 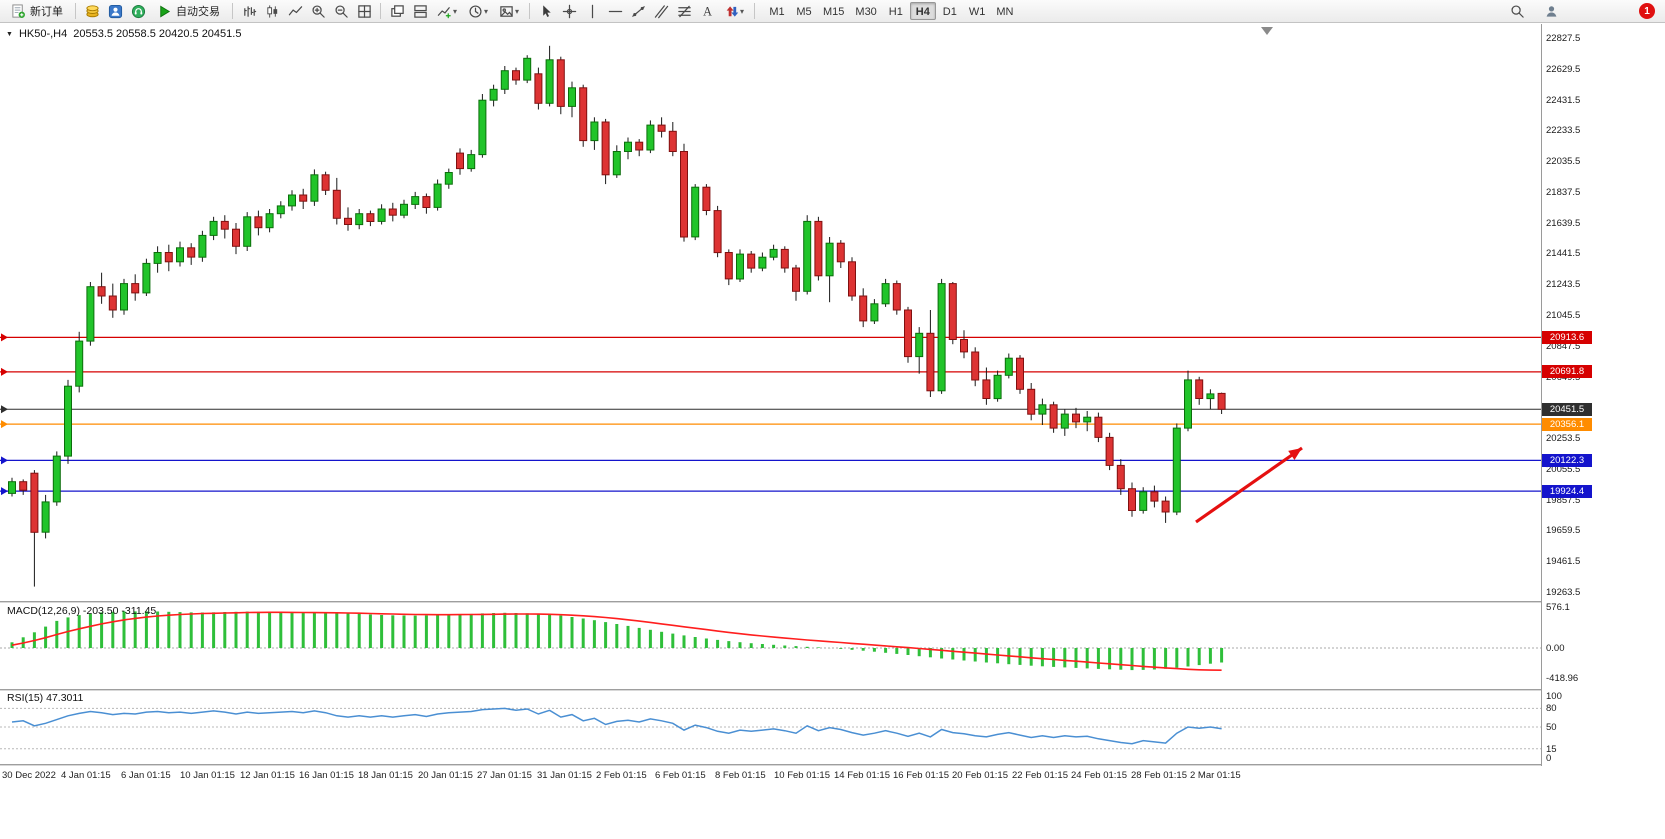 I want to click on macd-label: MACD(12,26,9) -203.50 -311.45, so click(x=81, y=611).